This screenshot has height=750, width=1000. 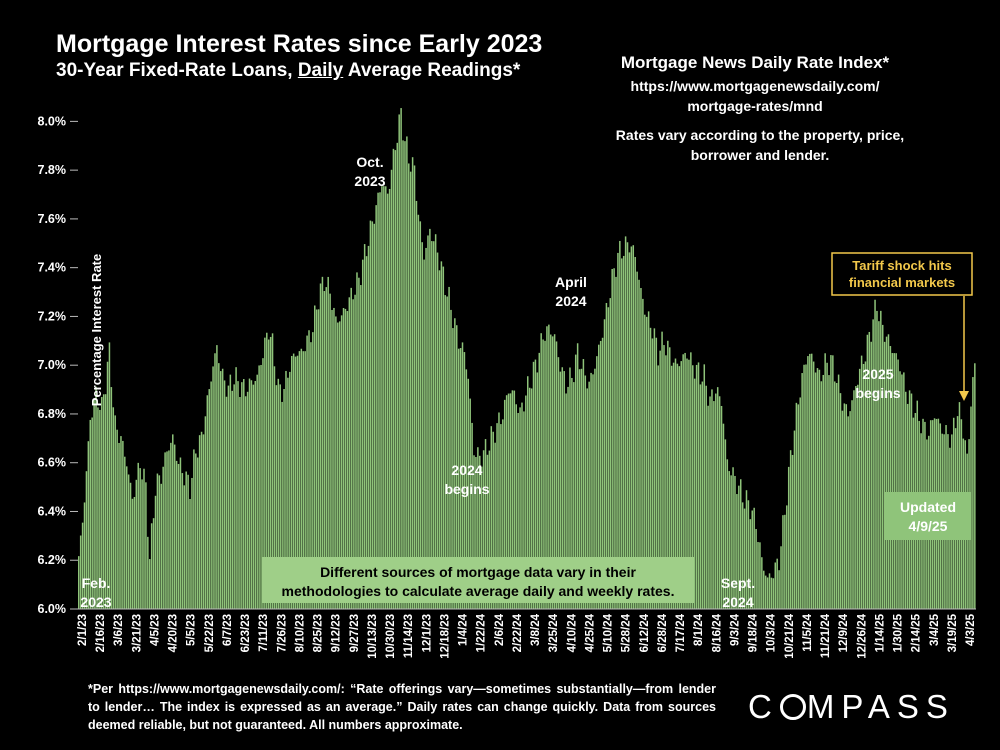 I want to click on logo-letters-rest: MPASS, so click(x=880, y=706).